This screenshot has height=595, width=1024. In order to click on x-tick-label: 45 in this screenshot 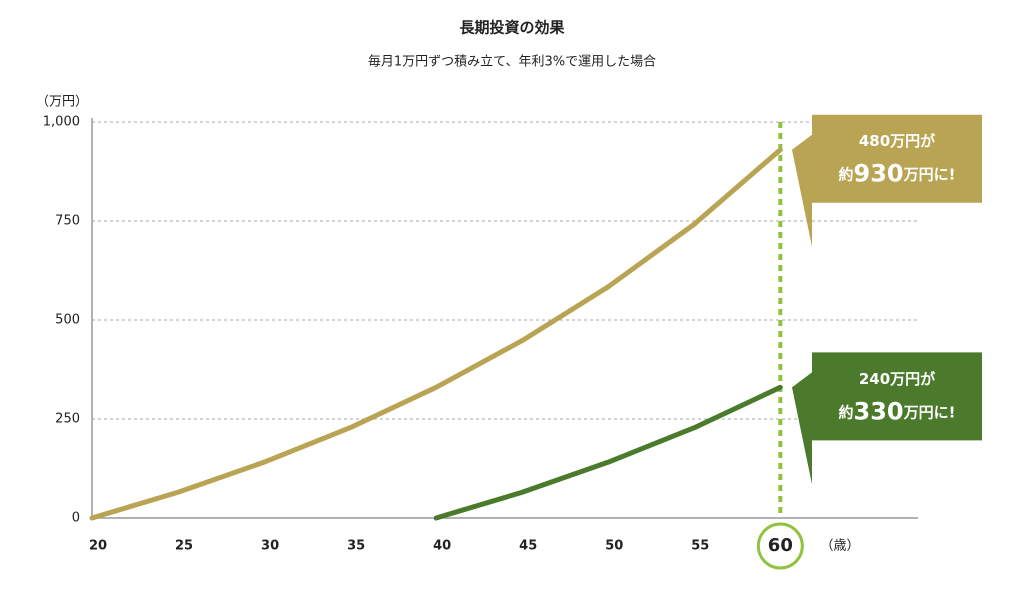, I will do `click(528, 546)`.